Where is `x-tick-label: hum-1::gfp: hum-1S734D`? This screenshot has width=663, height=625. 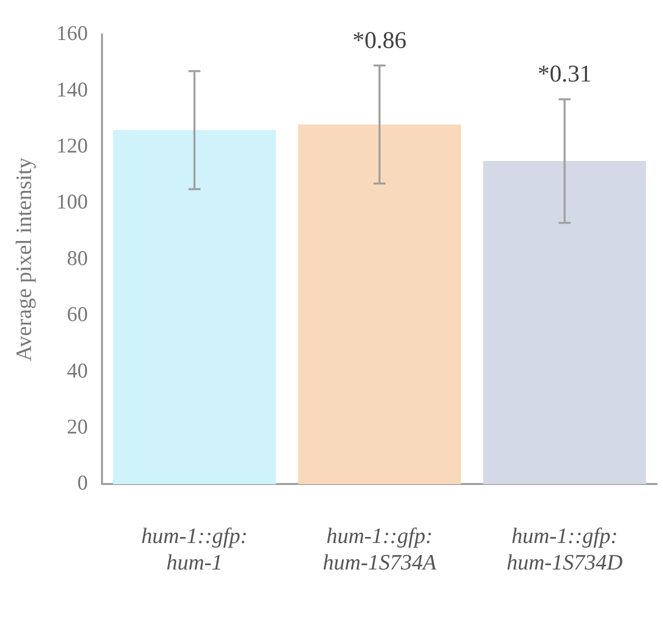
x-tick-label: hum-1::gfp: hum-1S734D is located at coordinates (564, 549).